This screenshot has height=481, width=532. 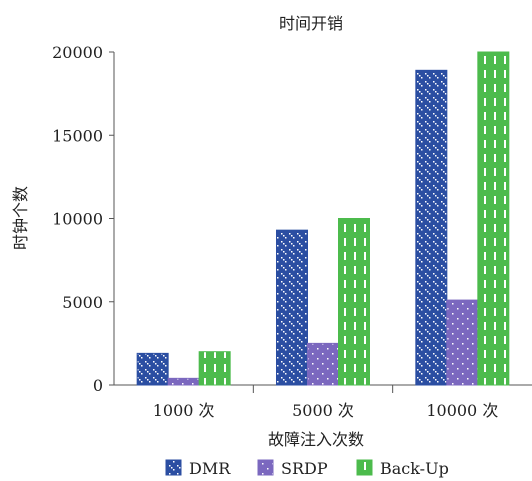 I want to click on x-axis: 1000 次 5000 次 10000 次, so click(x=323, y=402).